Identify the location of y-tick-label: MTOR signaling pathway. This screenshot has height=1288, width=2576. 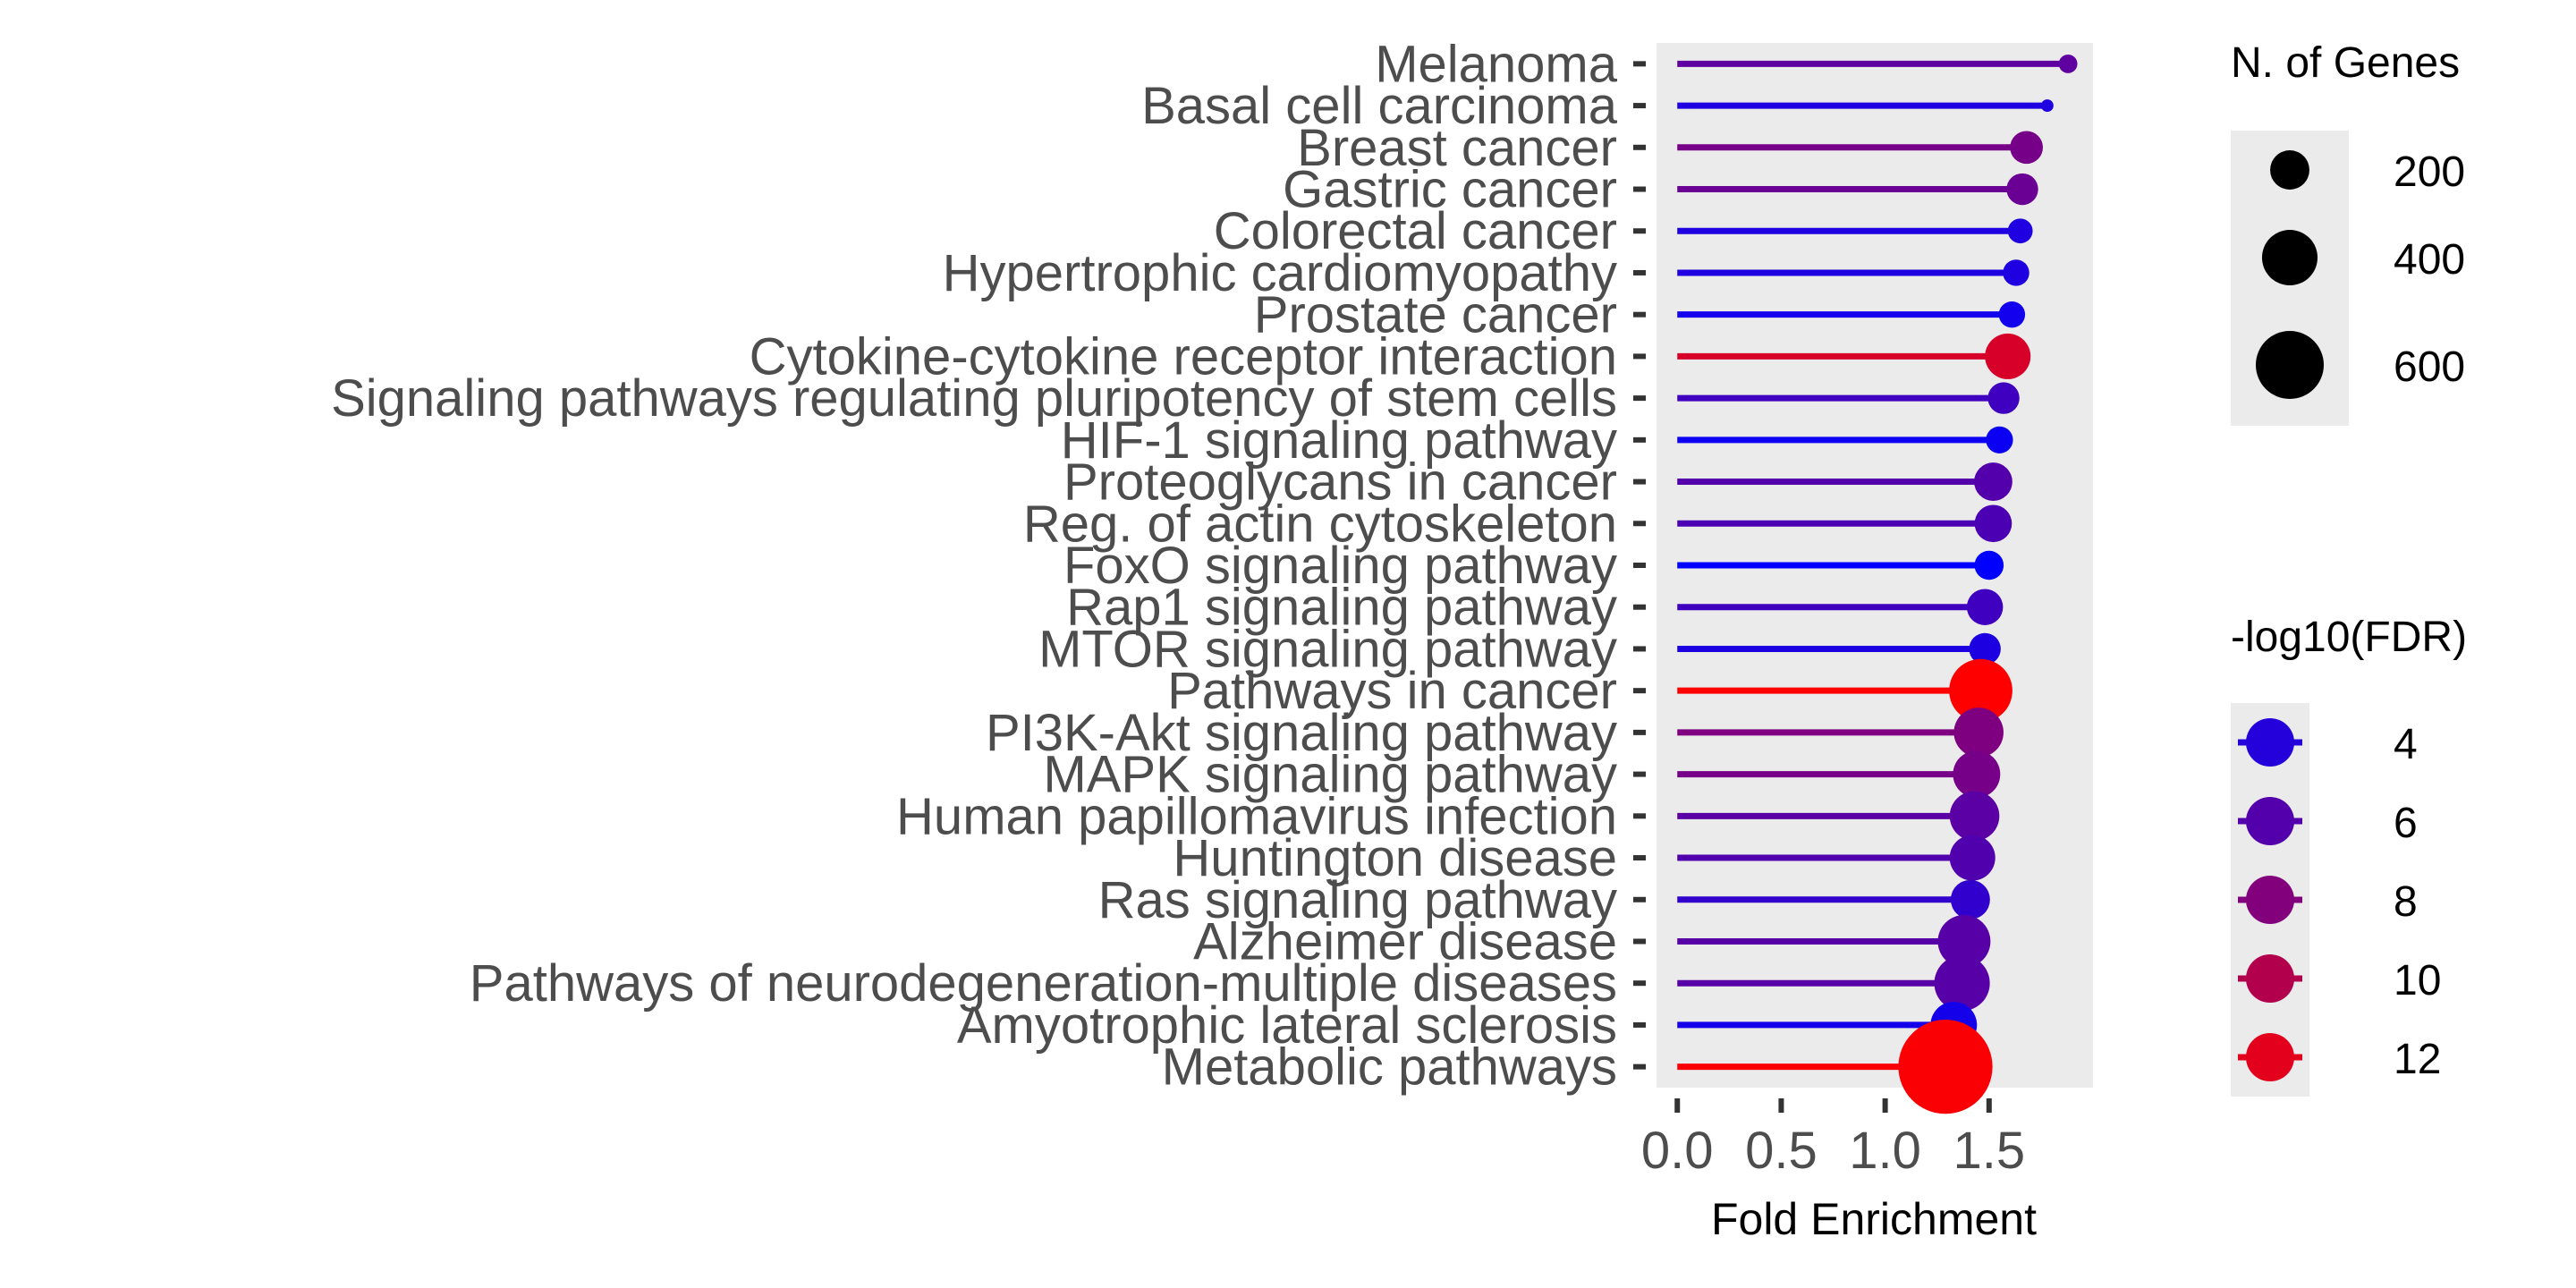
(1327, 649).